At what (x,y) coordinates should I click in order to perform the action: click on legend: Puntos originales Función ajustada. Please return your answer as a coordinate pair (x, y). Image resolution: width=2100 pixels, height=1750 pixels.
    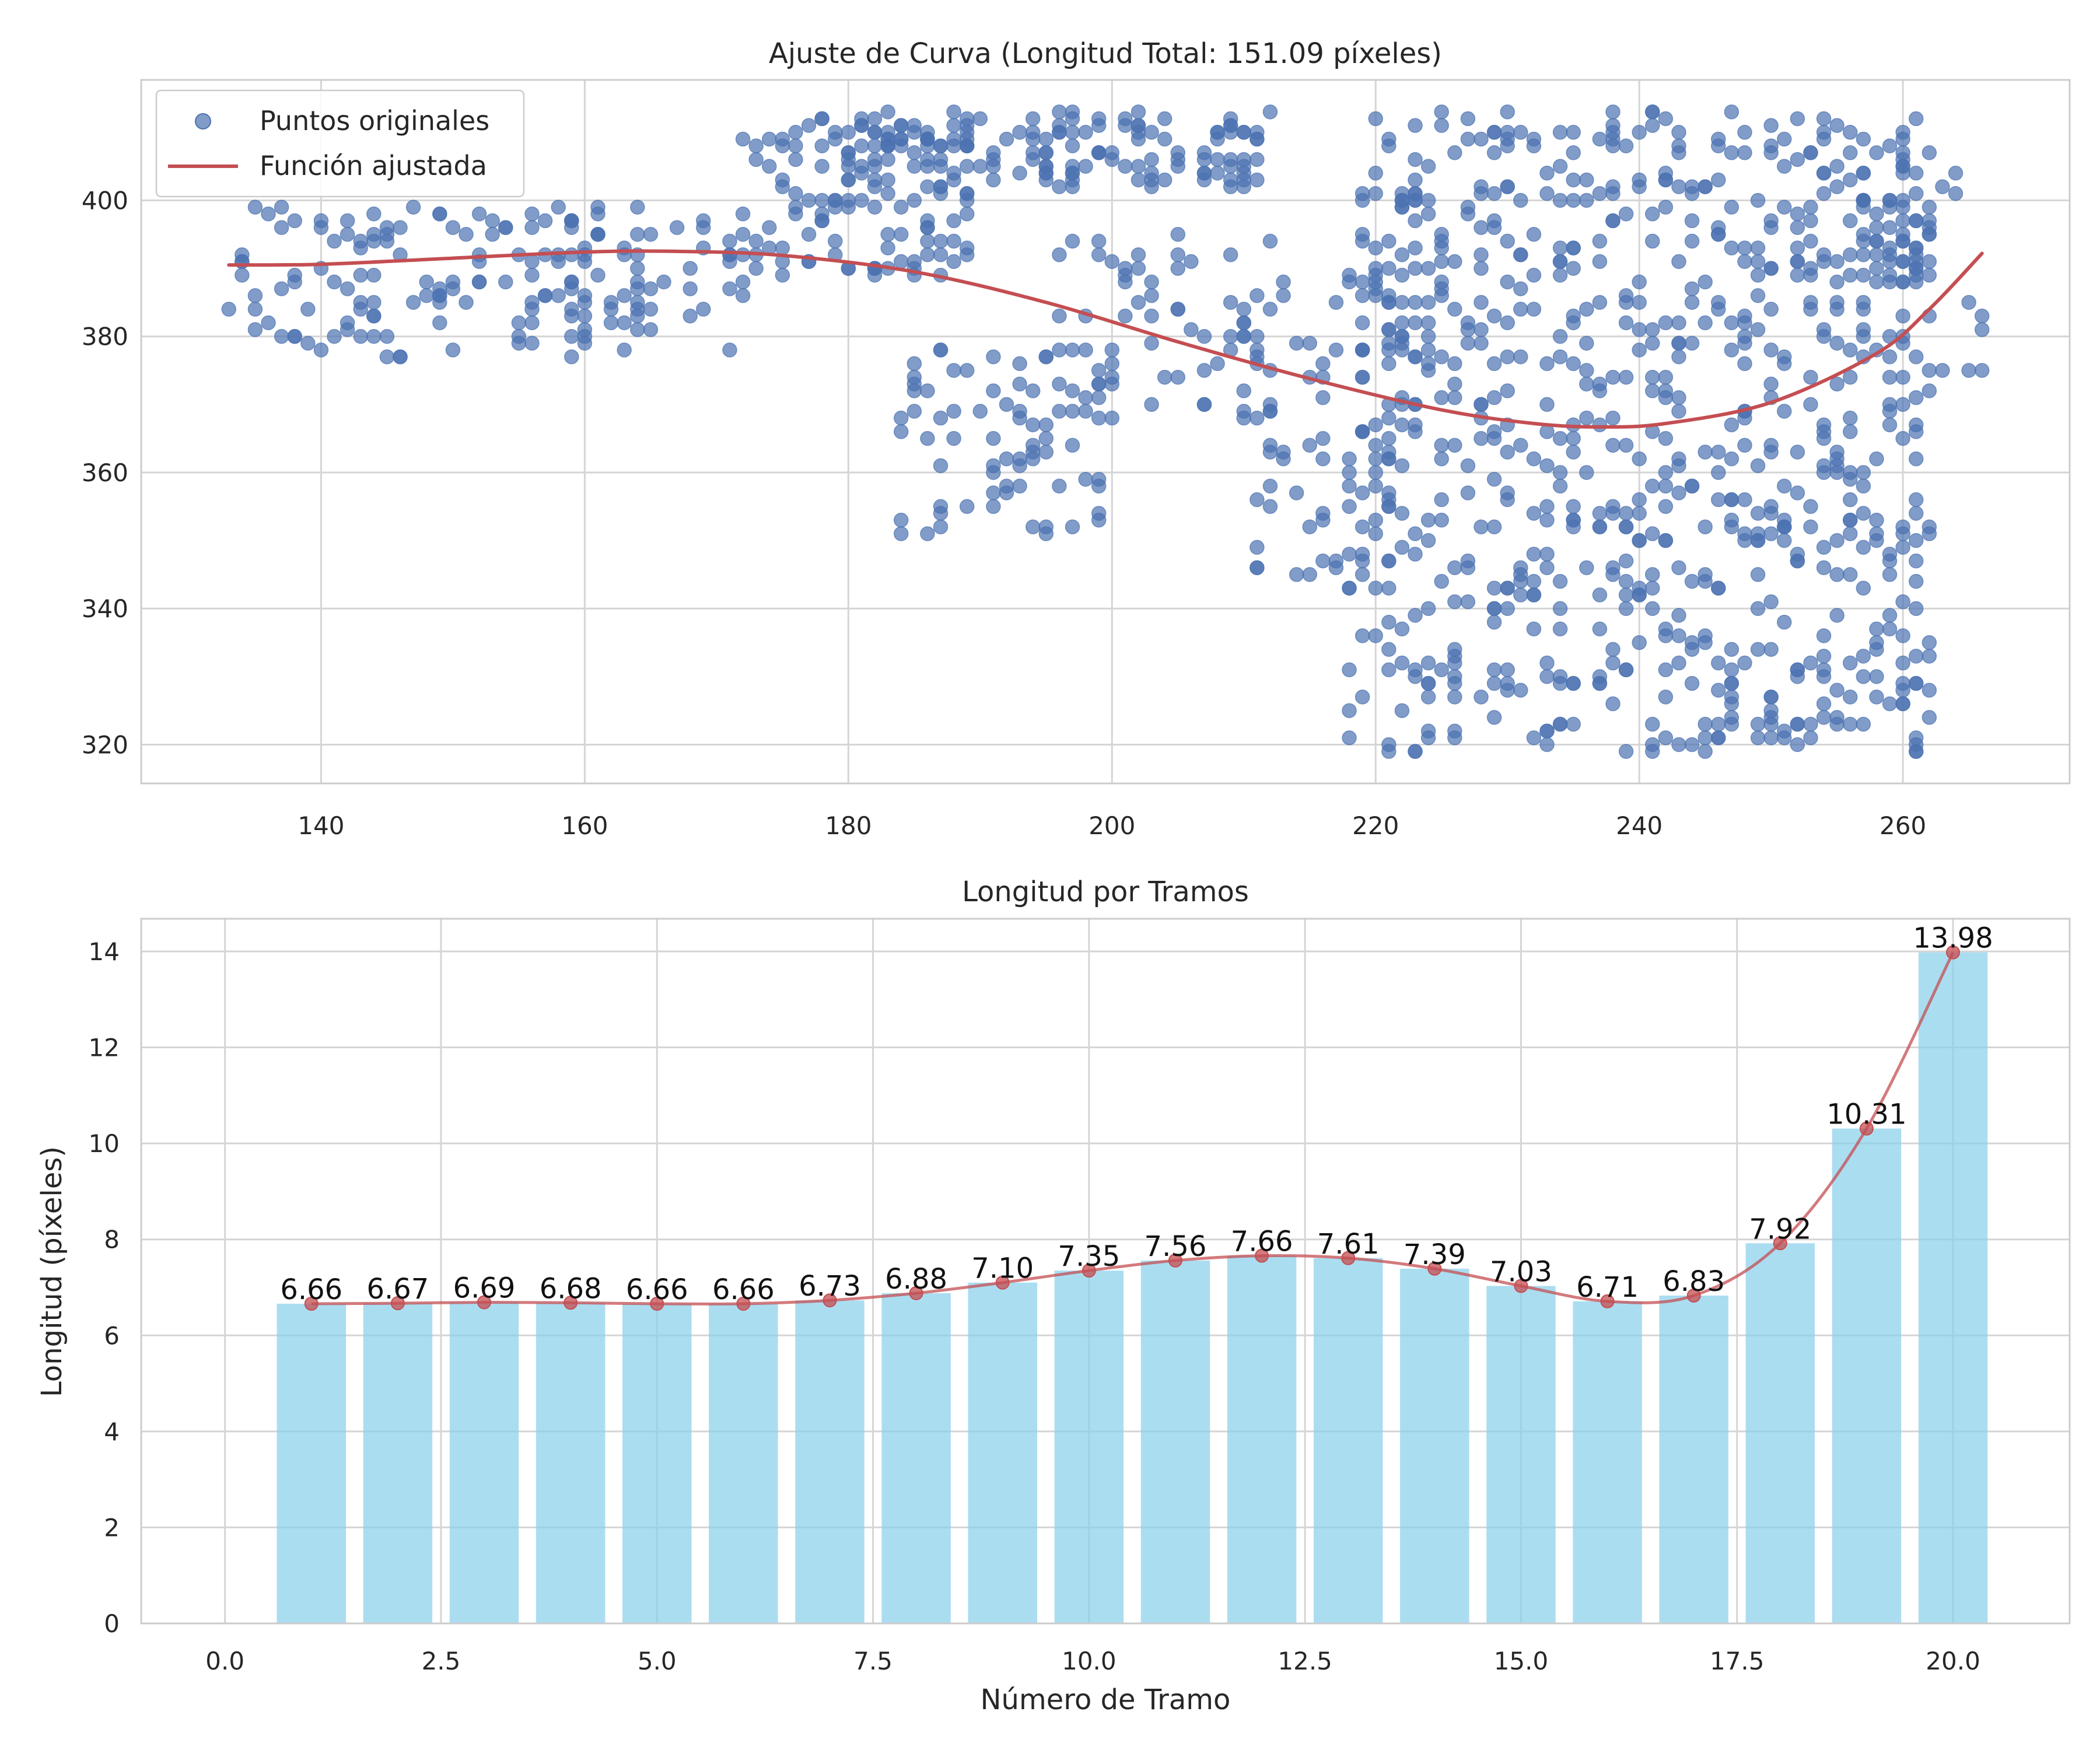
    Looking at the image, I should click on (340, 143).